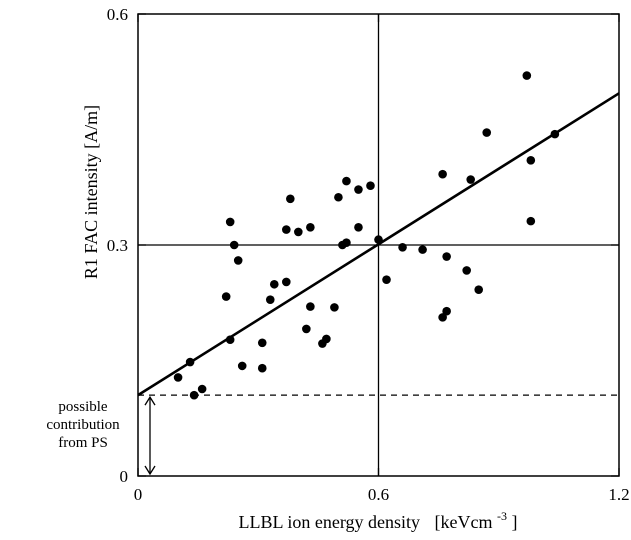 The height and width of the screenshot is (540, 631). I want to click on y-tick-label: 0.6, so click(117, 14).